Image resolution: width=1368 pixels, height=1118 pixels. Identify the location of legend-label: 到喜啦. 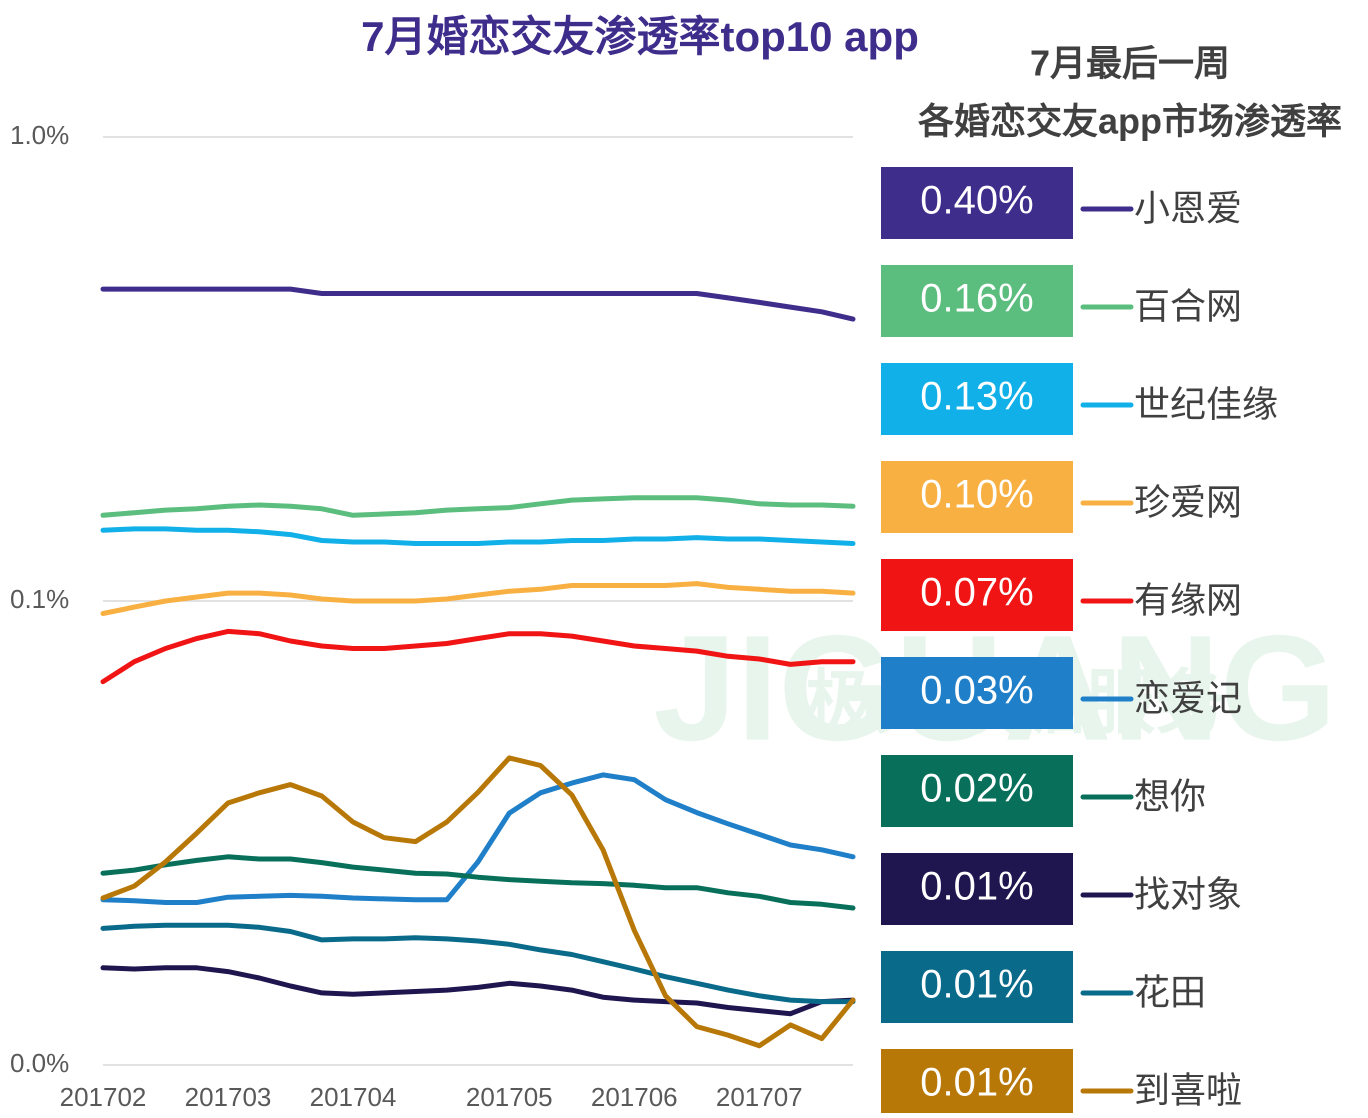
(1188, 1090).